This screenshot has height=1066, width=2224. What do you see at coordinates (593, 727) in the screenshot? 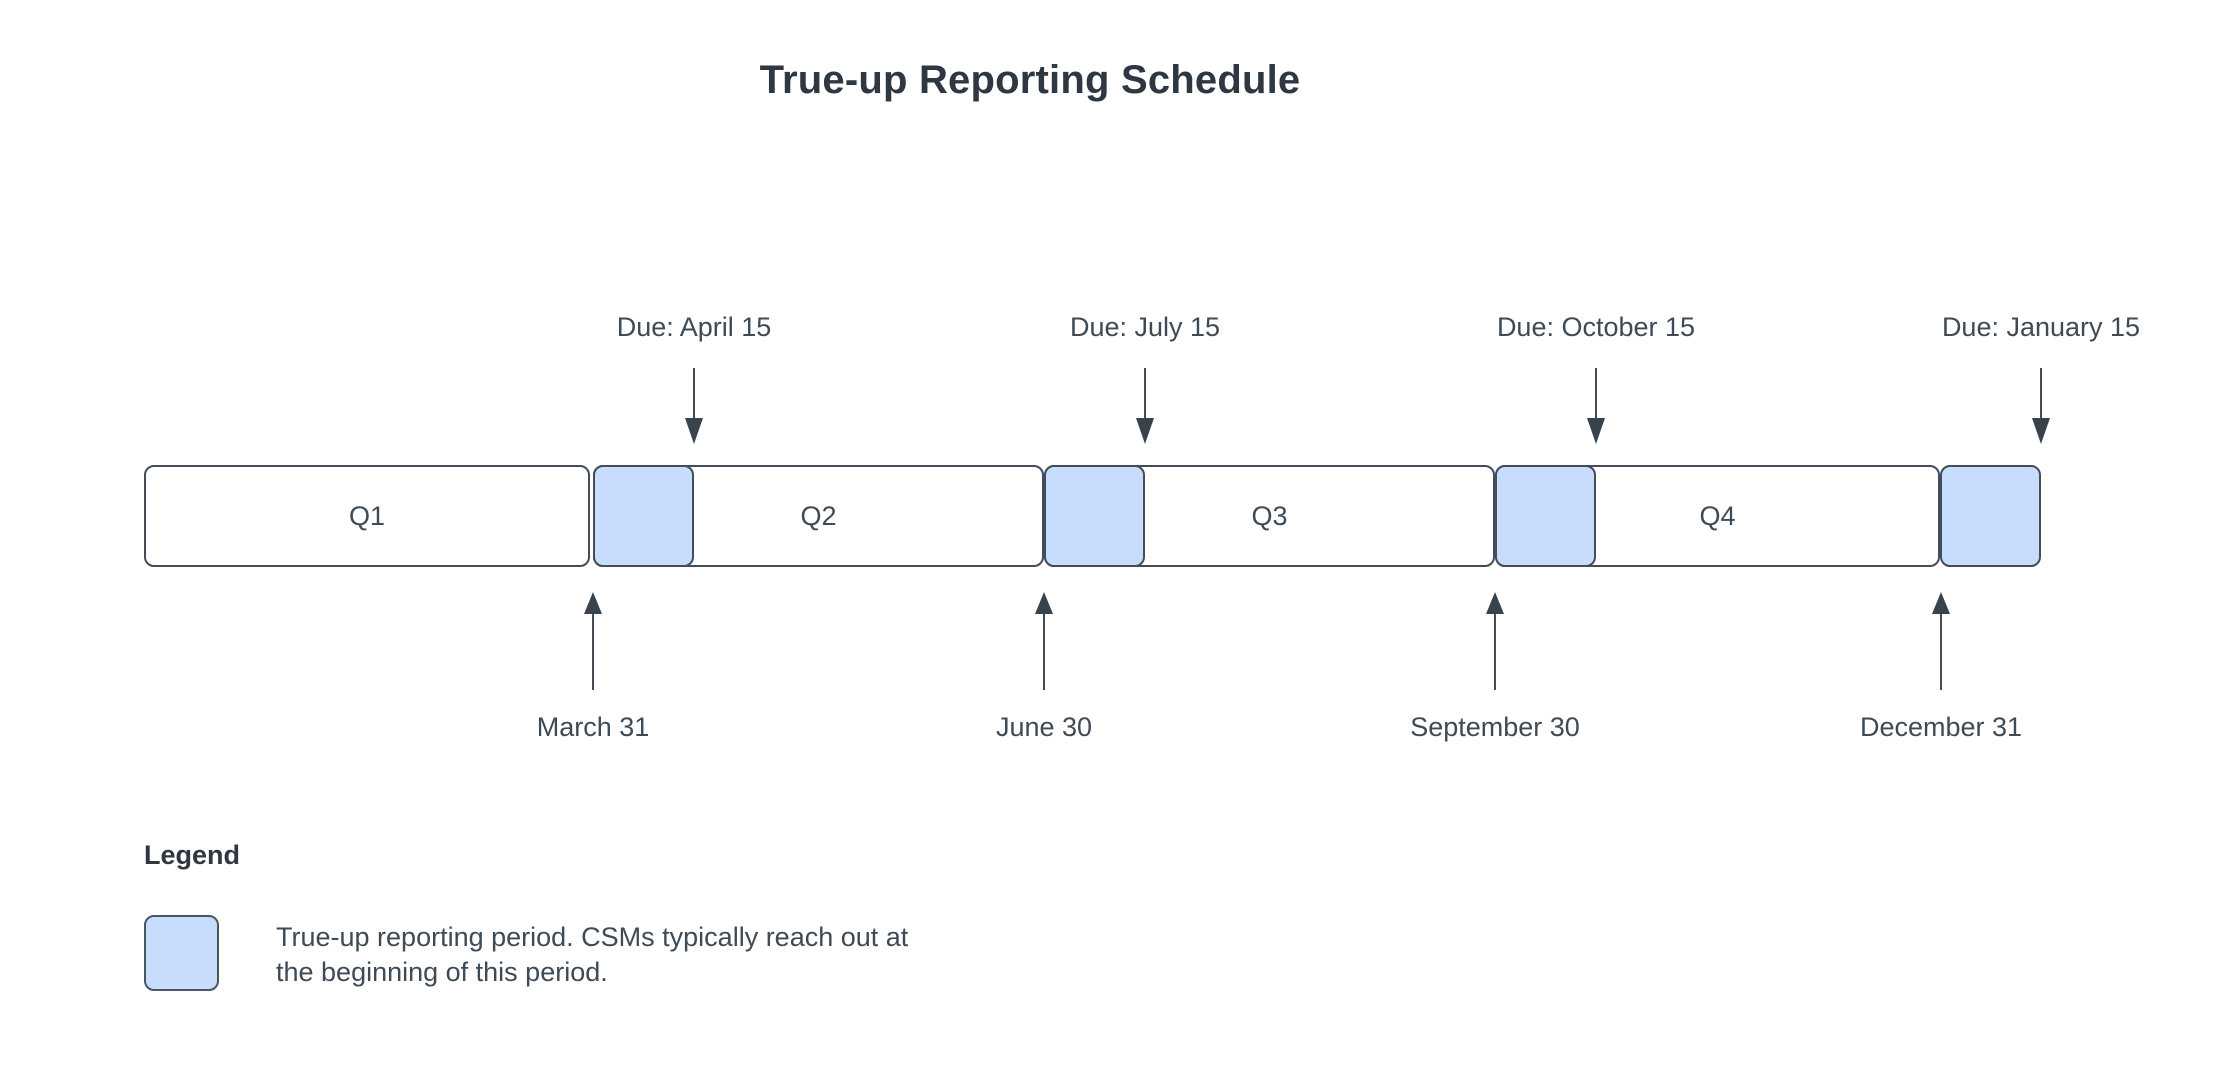
I see `quarter-end-label: March 31` at bounding box center [593, 727].